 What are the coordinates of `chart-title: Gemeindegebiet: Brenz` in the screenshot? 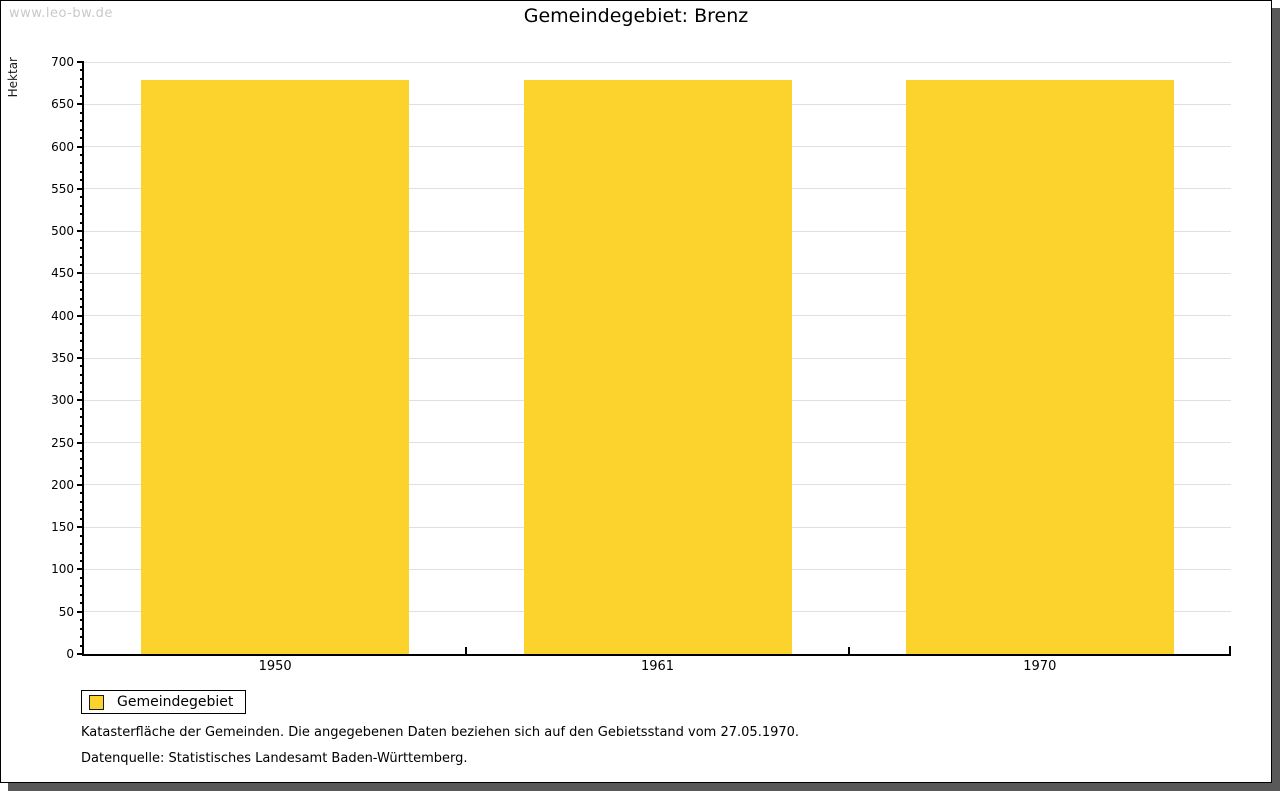 It's located at (636, 16).